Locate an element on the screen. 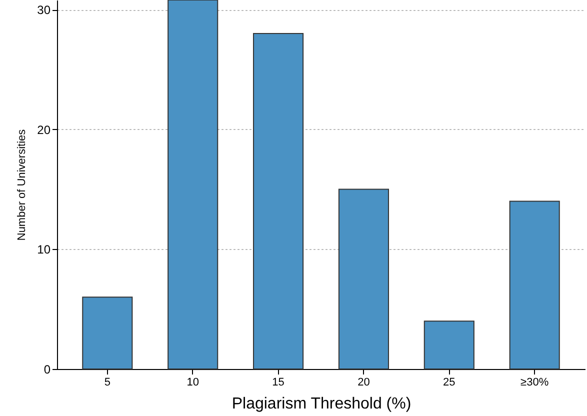 The image size is (587, 416). x-tick-label: 25 is located at coordinates (449, 382).